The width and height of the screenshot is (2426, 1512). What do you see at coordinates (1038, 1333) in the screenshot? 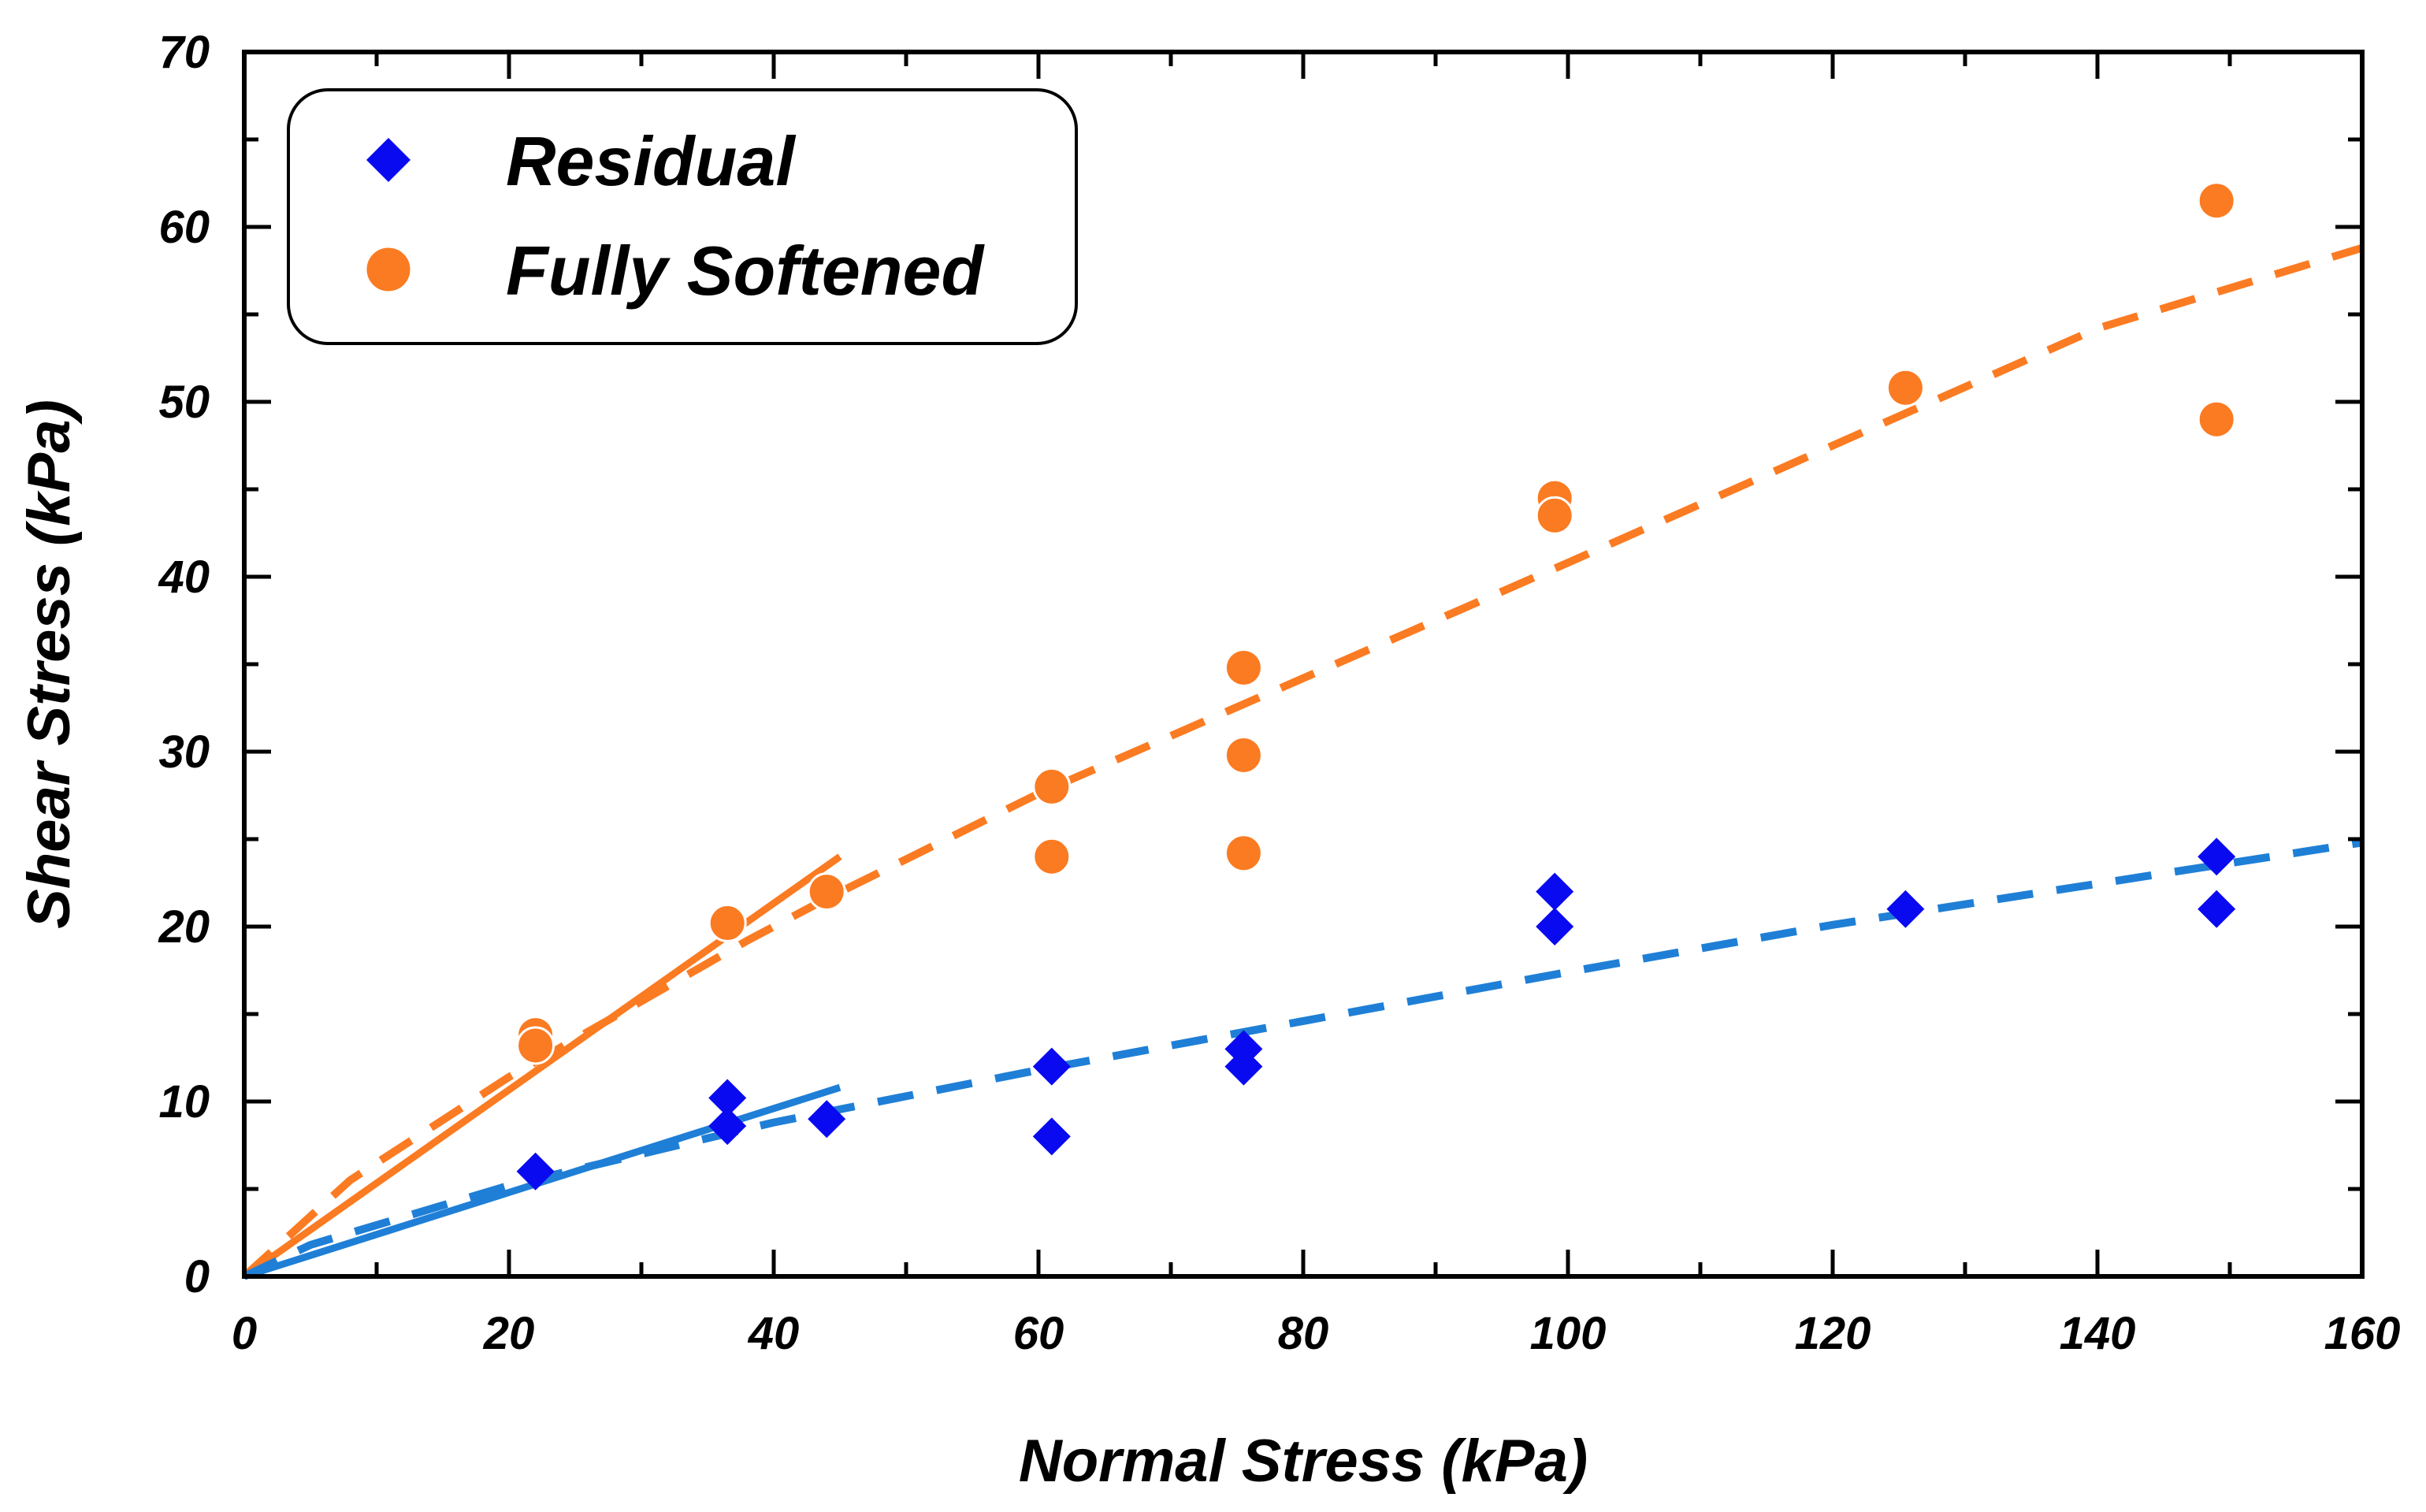
I see `x-tick-label: 60` at bounding box center [1038, 1333].